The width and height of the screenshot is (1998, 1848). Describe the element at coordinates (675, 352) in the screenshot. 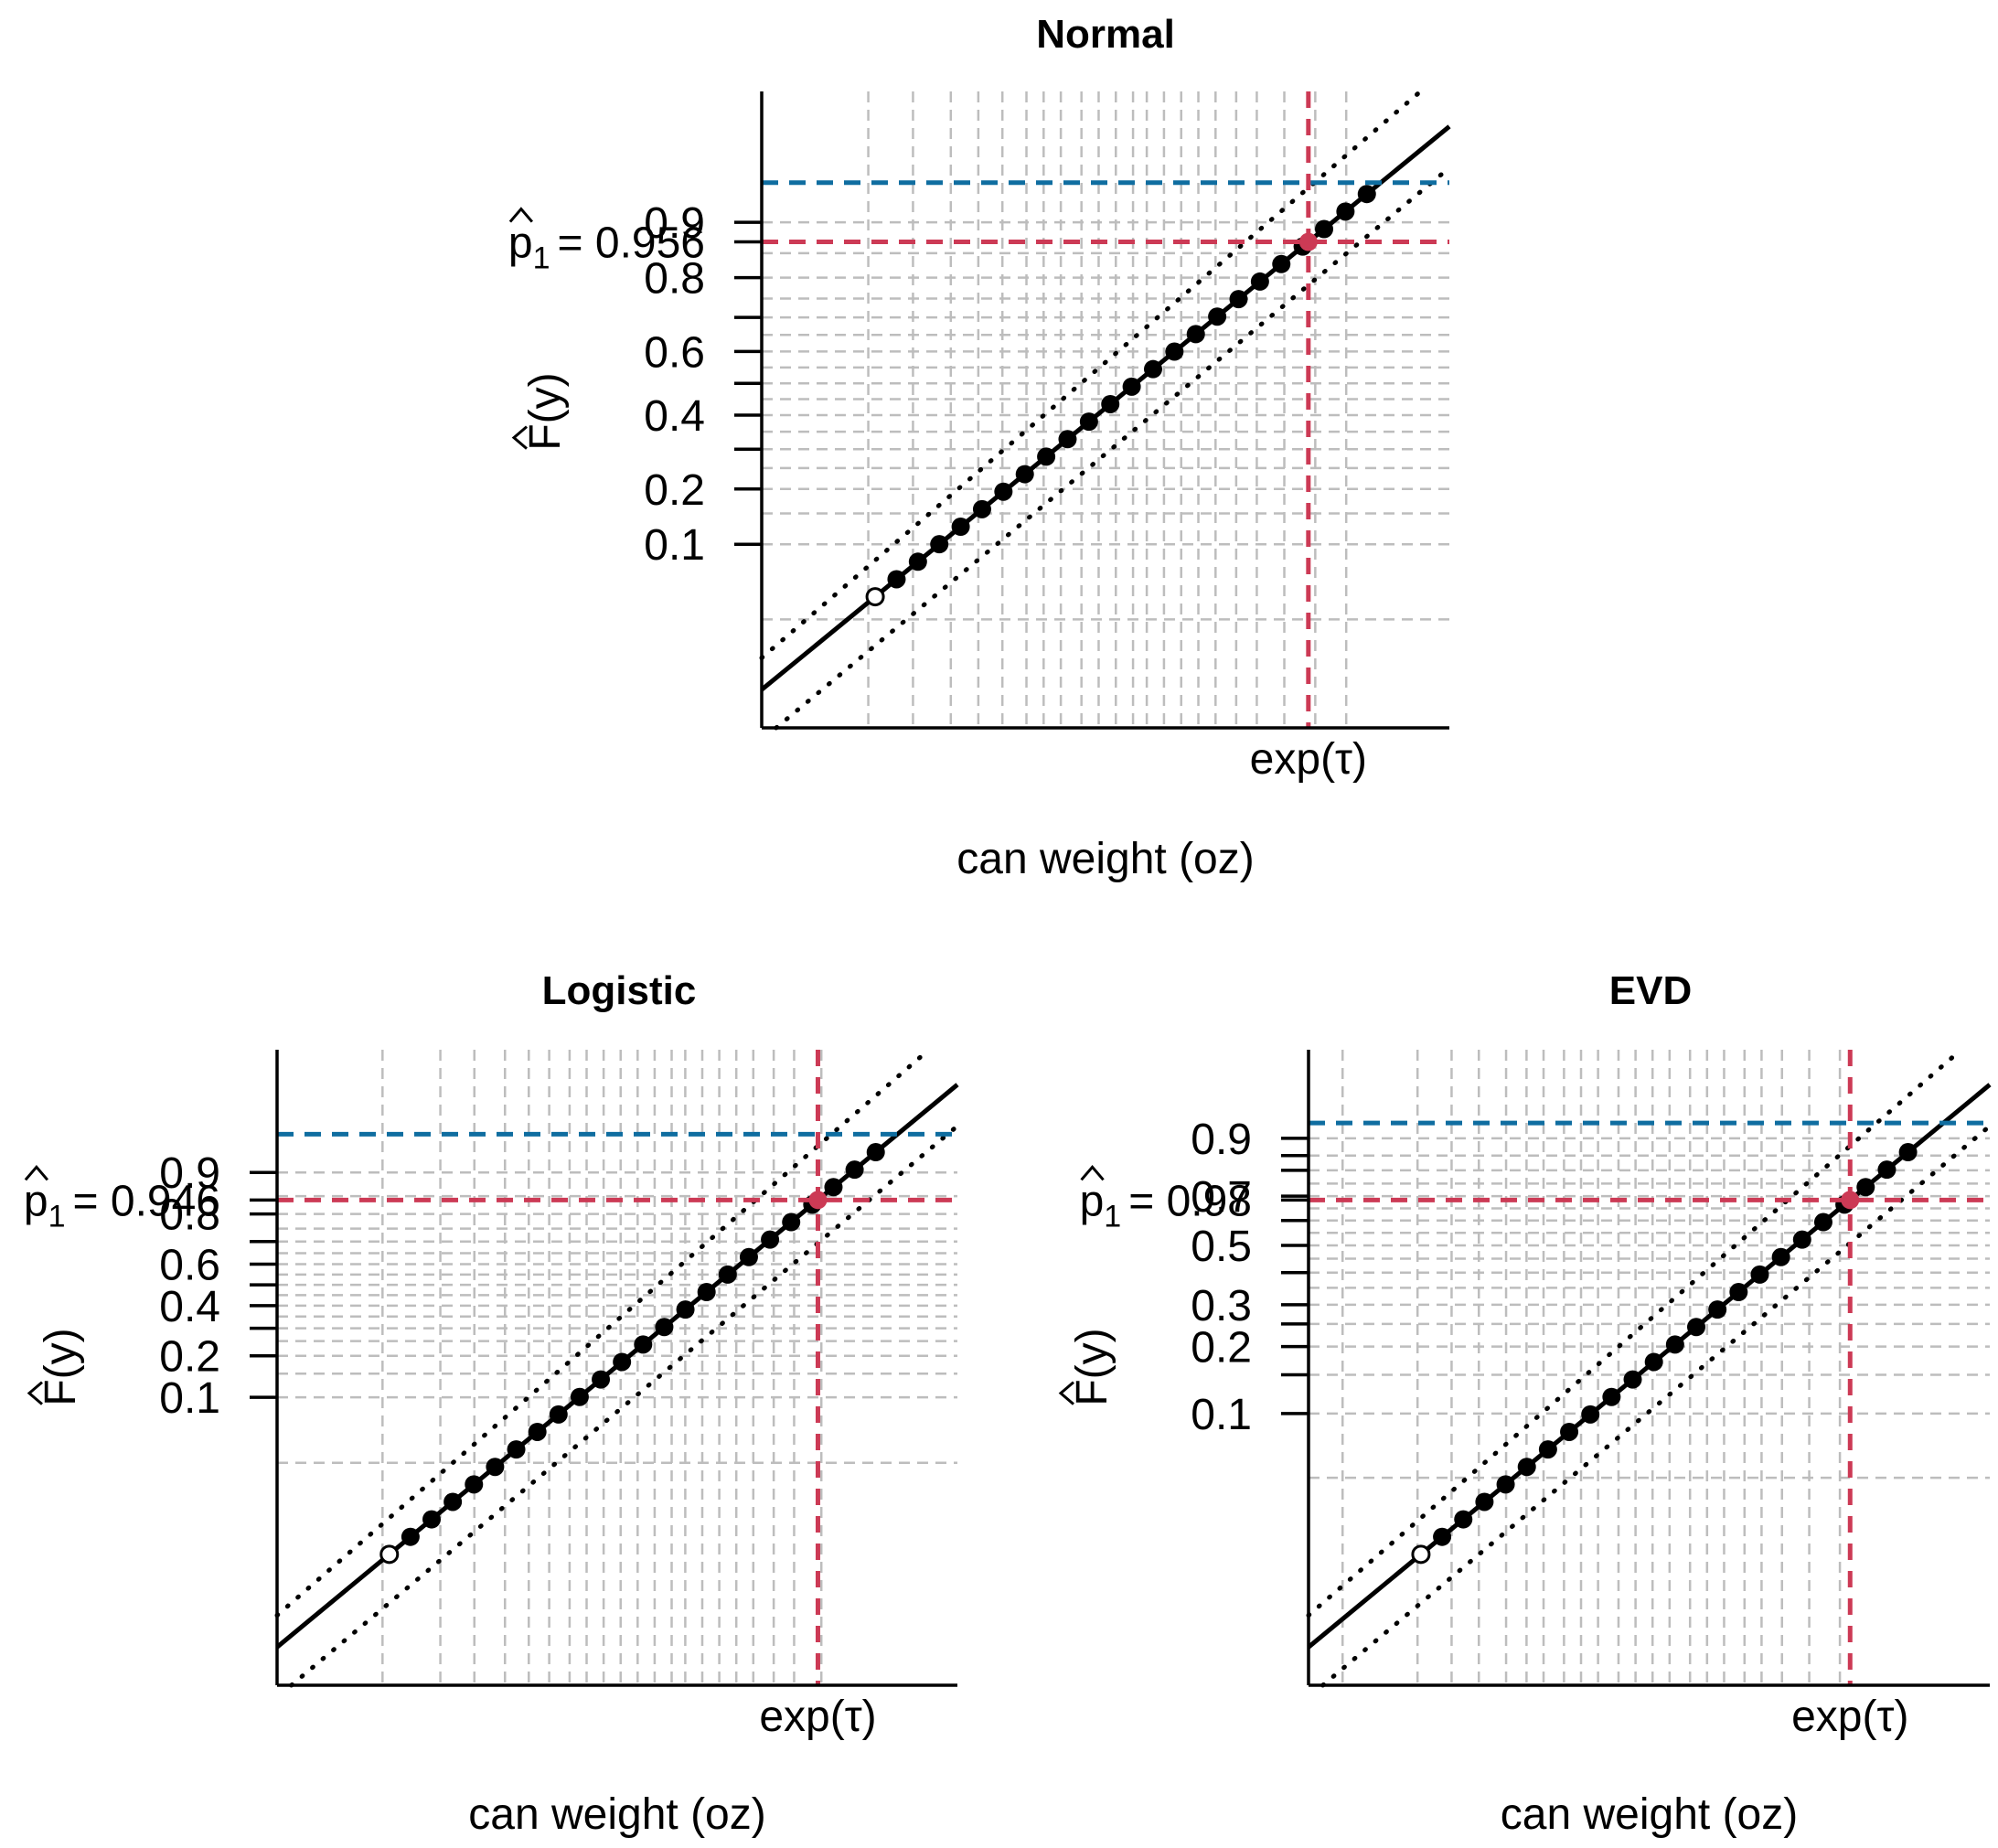

I see `y-tick-label: 0.6` at that location.